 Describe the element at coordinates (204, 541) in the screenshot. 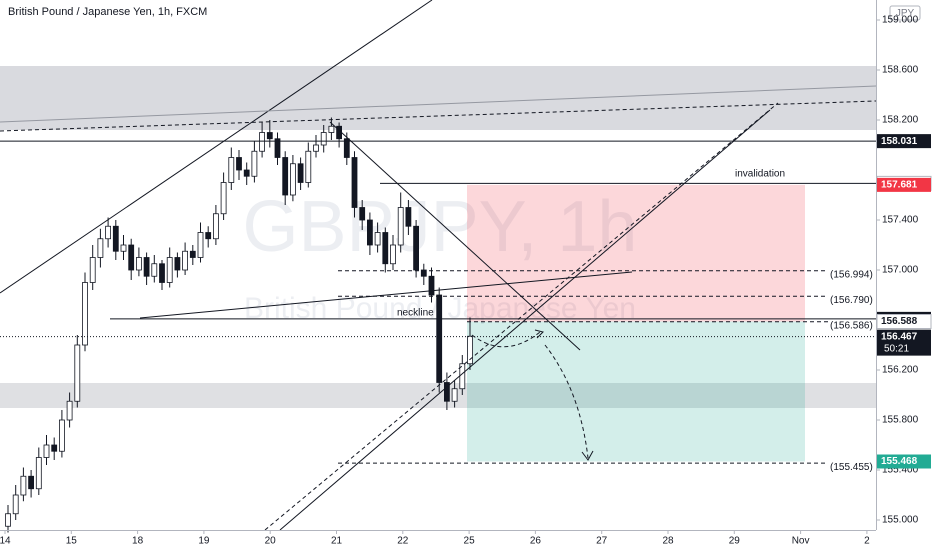

I see `x-tick-label: 19` at that location.